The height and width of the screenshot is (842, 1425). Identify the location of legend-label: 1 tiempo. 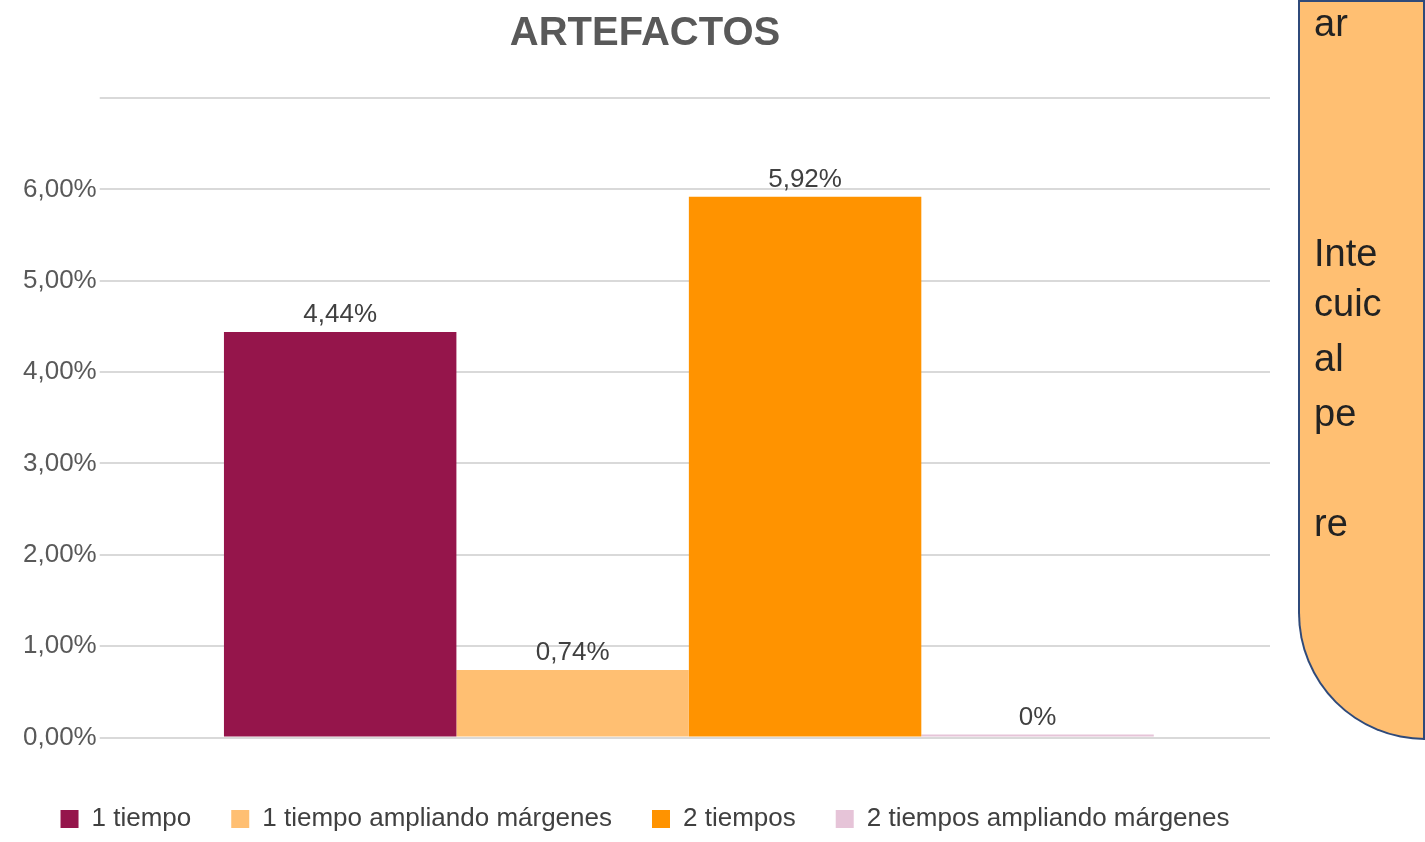
(141, 817).